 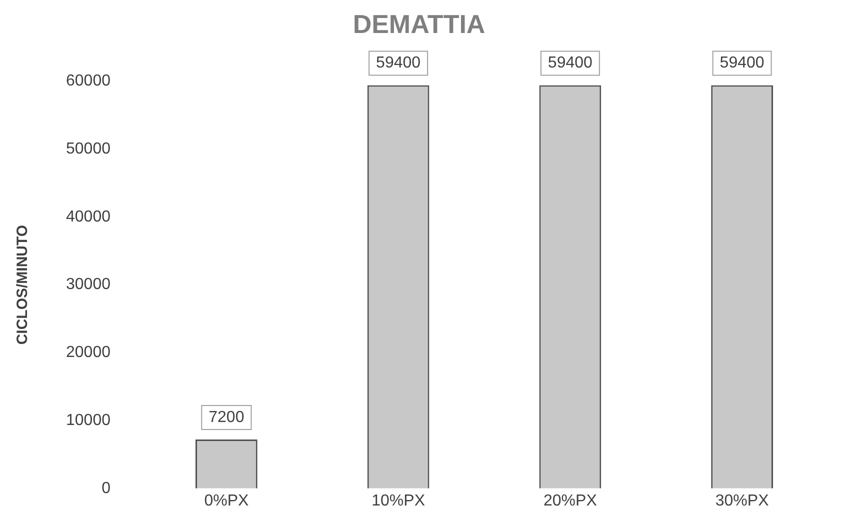 What do you see at coordinates (399, 501) in the screenshot?
I see `x-tick-label: 10%PX` at bounding box center [399, 501].